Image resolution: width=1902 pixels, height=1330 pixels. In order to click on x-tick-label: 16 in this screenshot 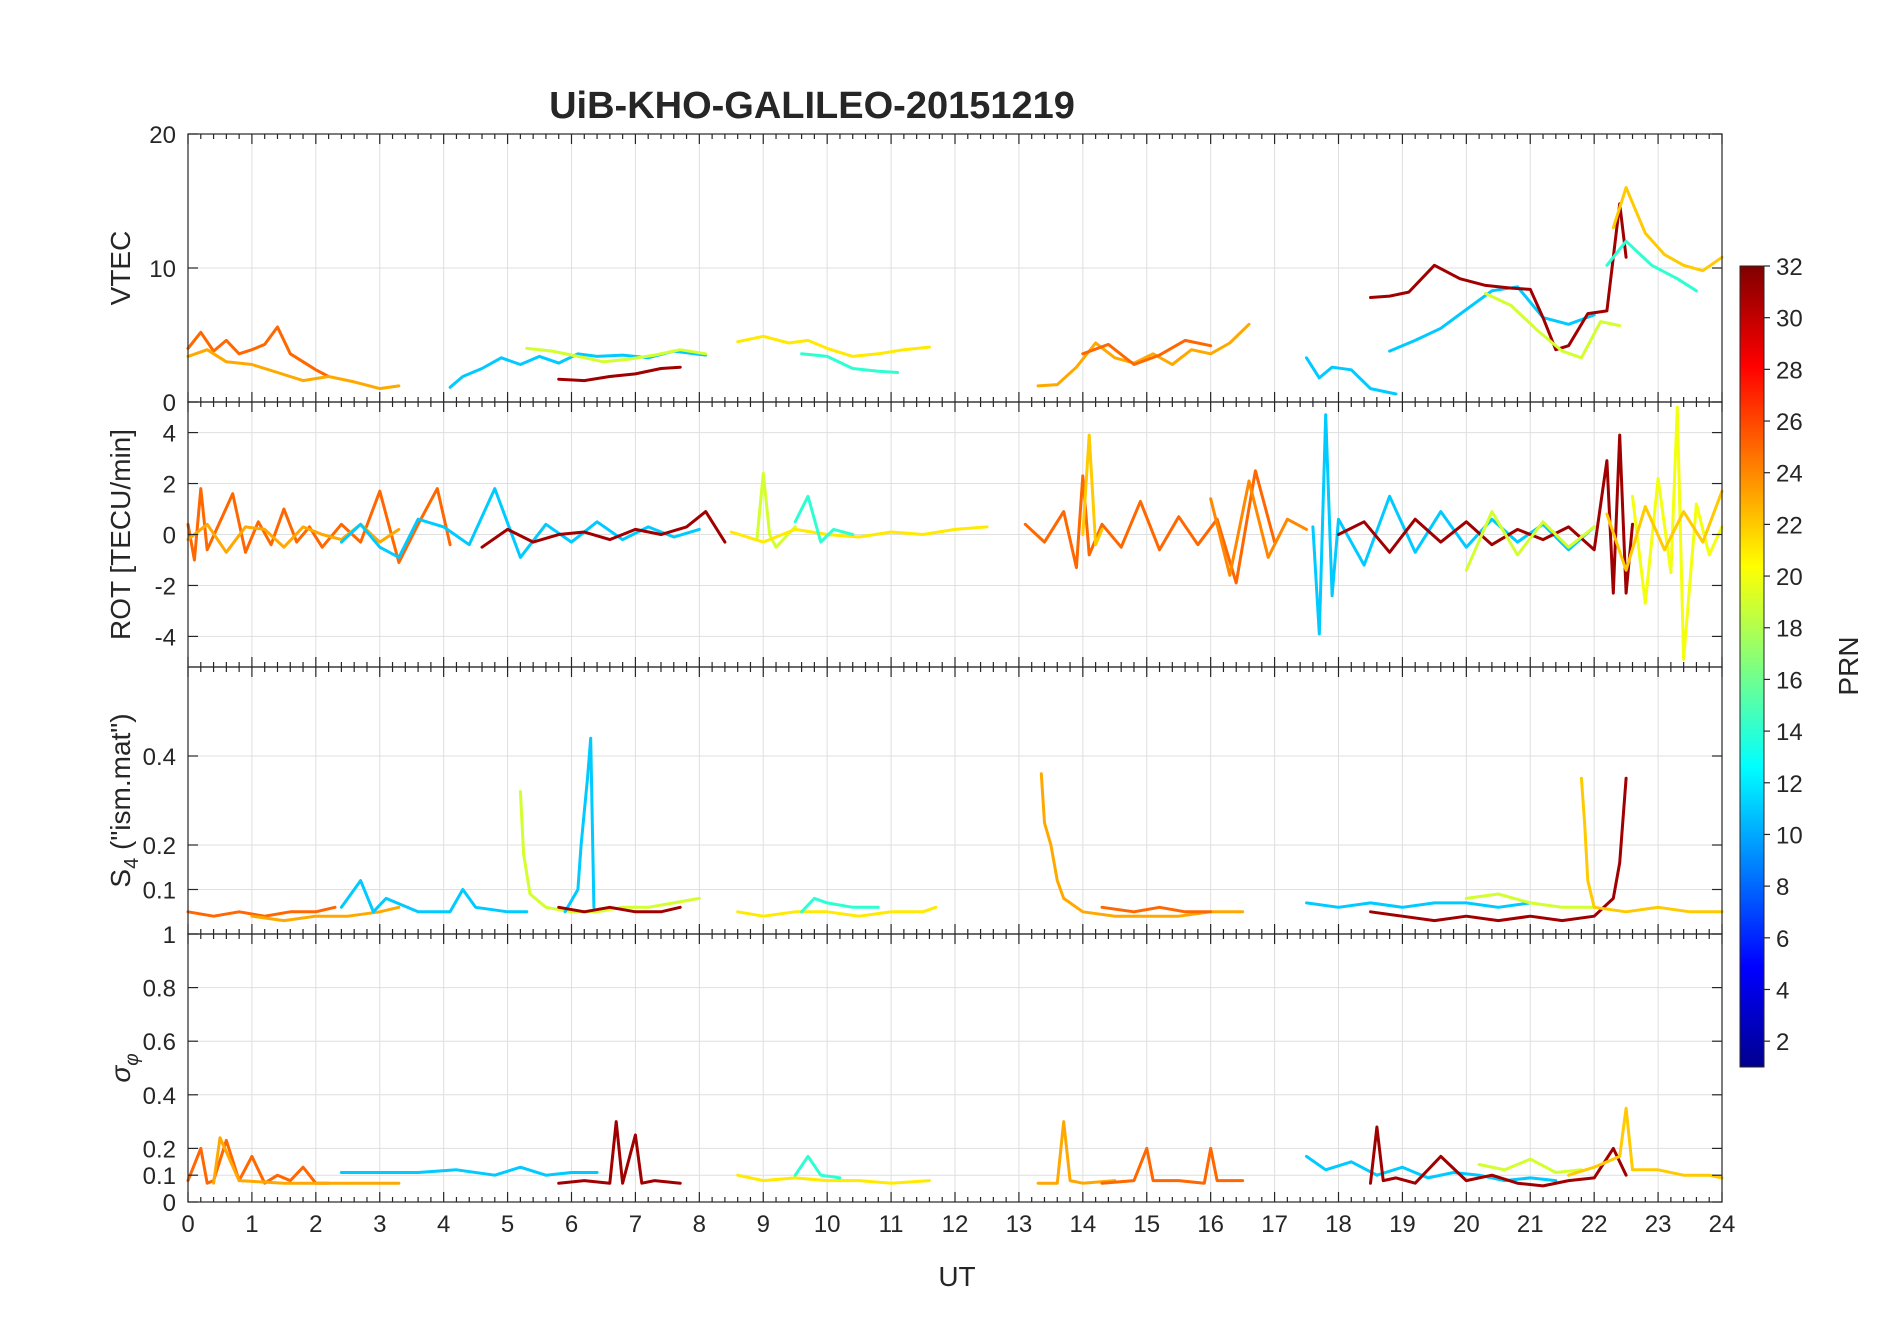, I will do `click(1210, 1224)`.